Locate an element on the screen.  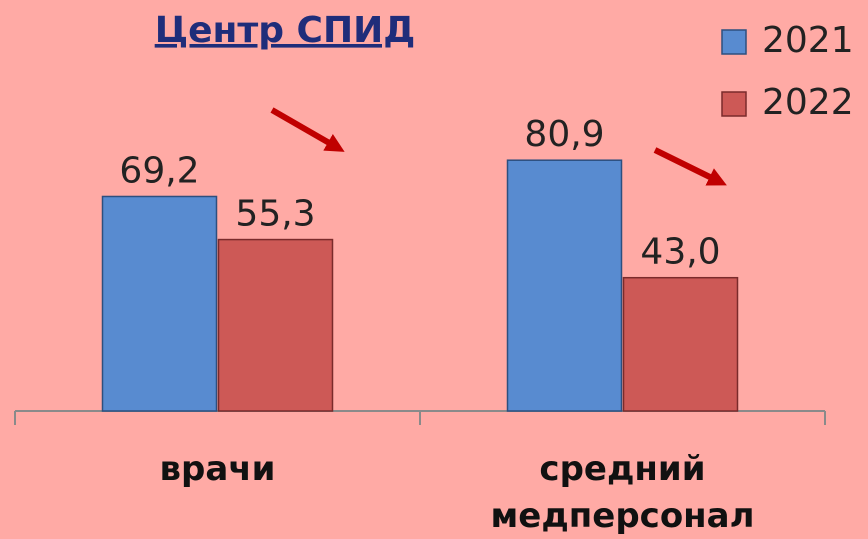
value-label: 43,0 is located at coordinates (680, 252).